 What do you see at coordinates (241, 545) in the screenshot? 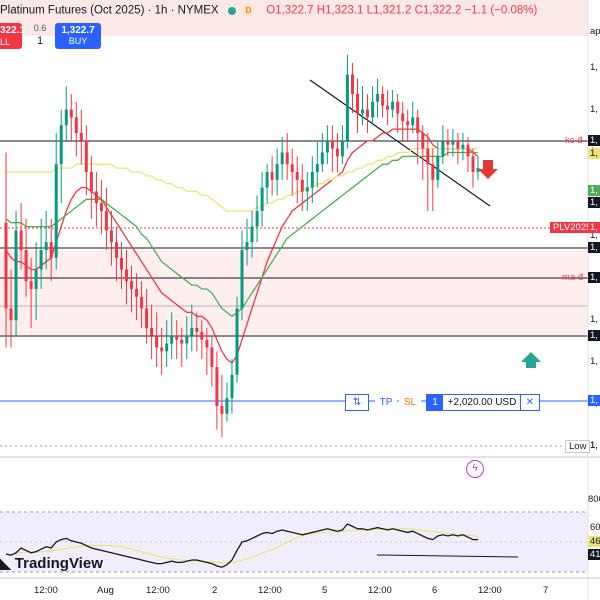
I see `rsi-line` at bounding box center [241, 545].